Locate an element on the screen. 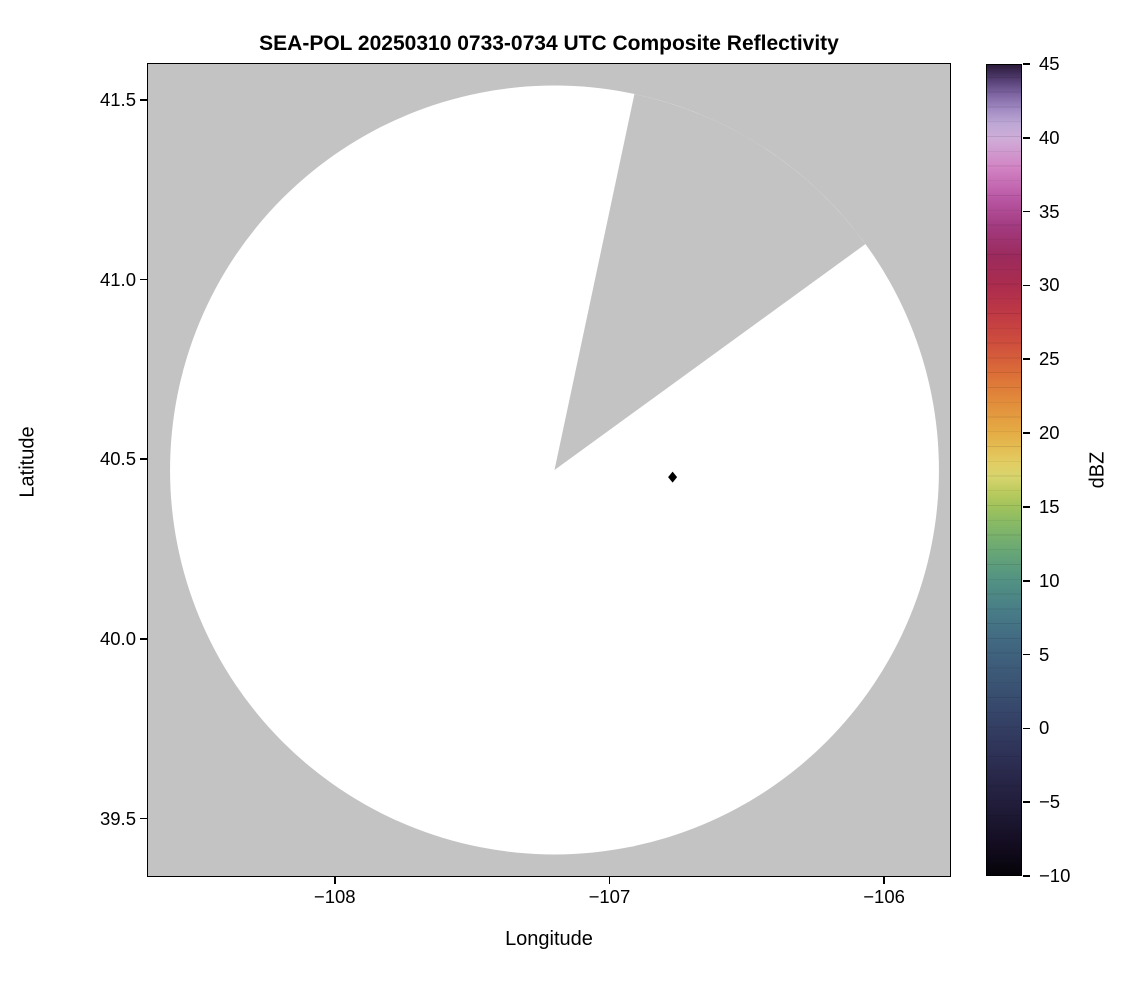  colorbar-tick-label: 40 is located at coordinates (1049, 137).